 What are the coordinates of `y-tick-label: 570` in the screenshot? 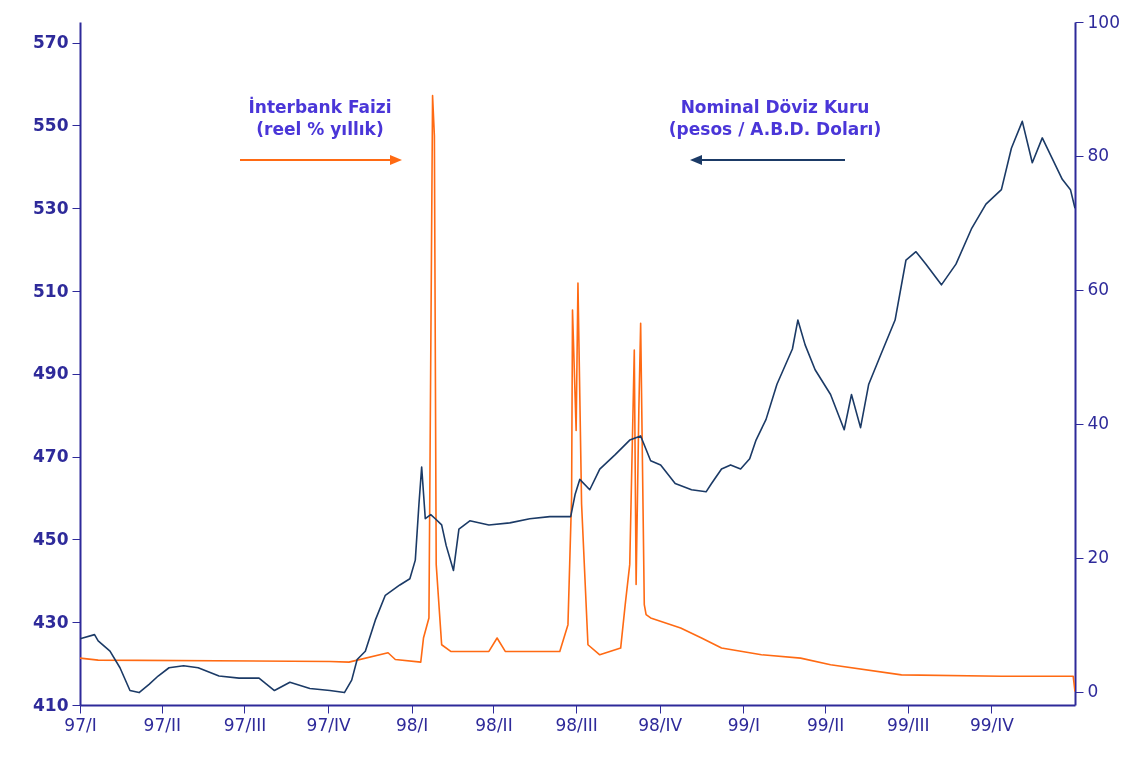 It's located at (51, 42).